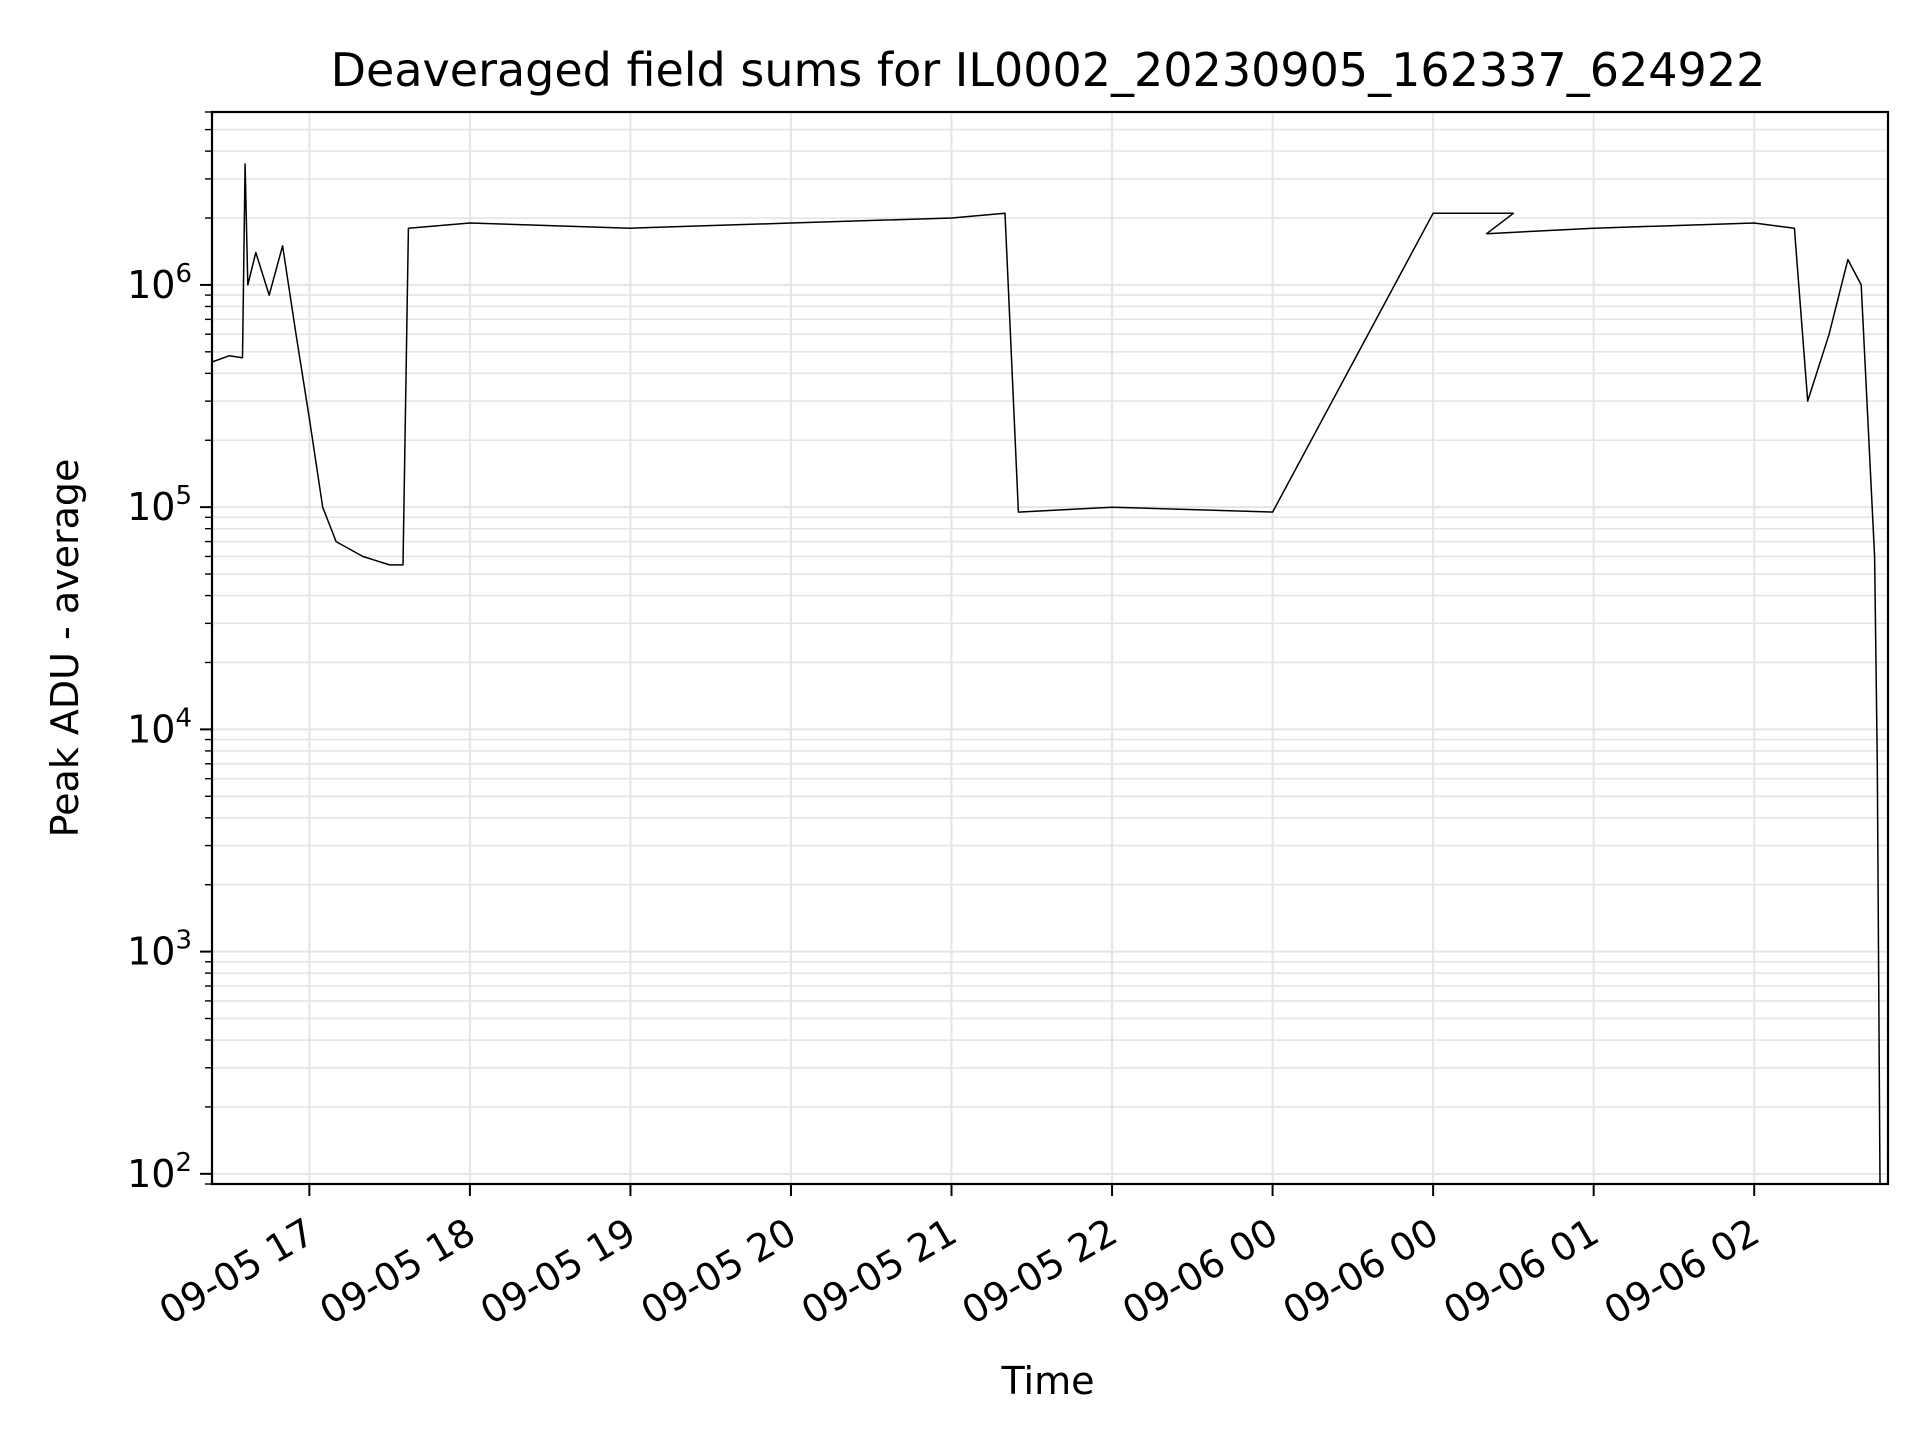  Describe the element at coordinates (65, 648) in the screenshot. I see `y-axis-label: Peak ADU - average` at that location.